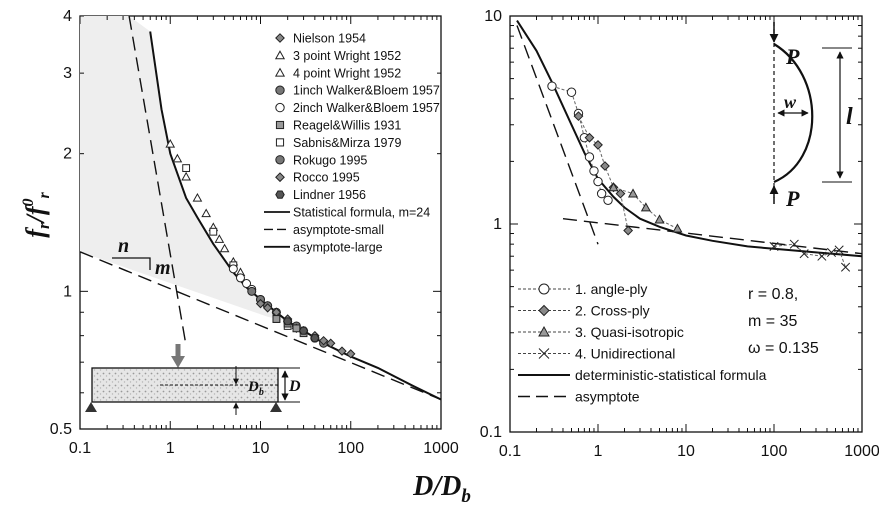  I want to click on left-x-tick-label: 100, so click(350, 448).